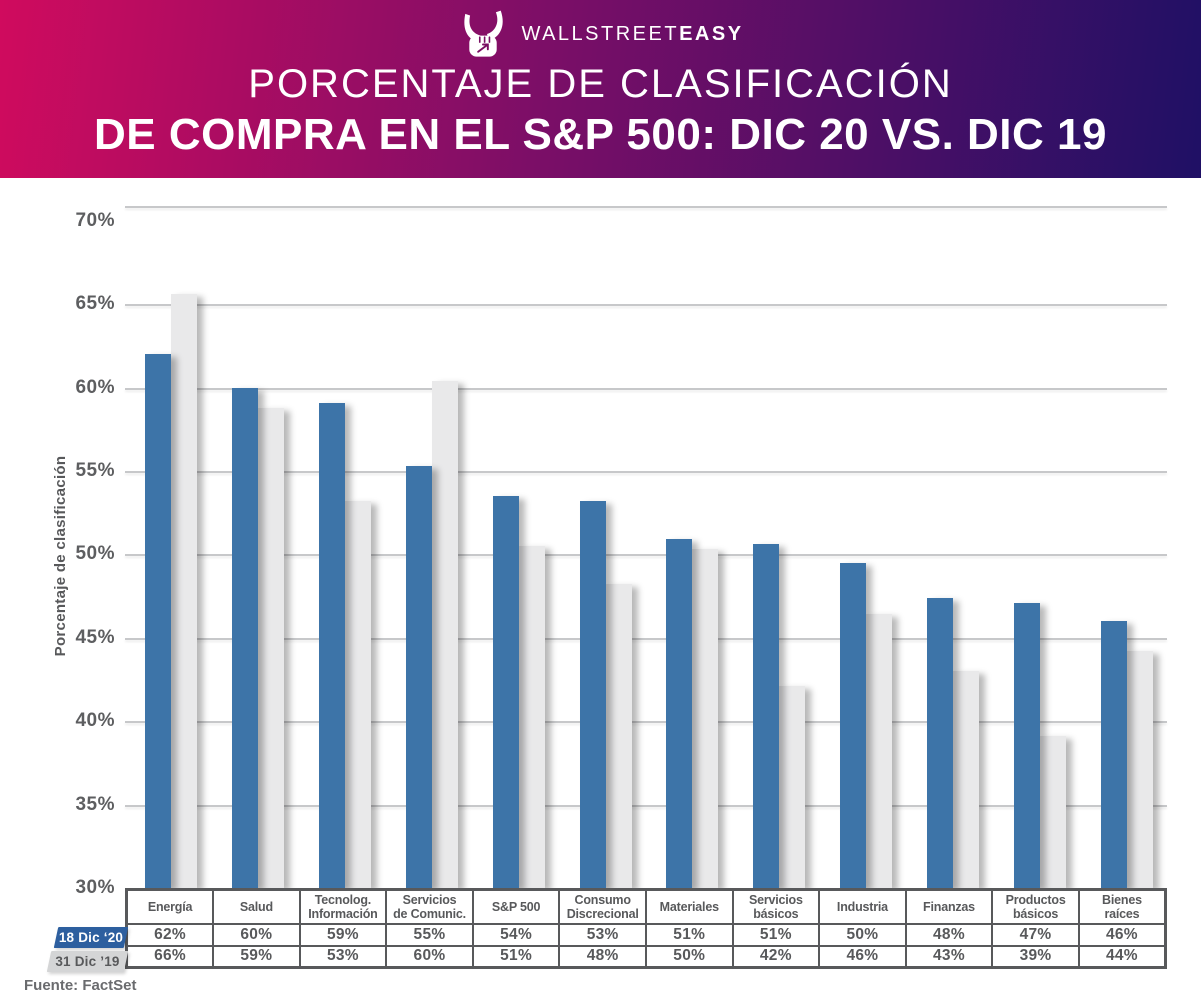  I want to click on bull-icon, so click(484, 33).